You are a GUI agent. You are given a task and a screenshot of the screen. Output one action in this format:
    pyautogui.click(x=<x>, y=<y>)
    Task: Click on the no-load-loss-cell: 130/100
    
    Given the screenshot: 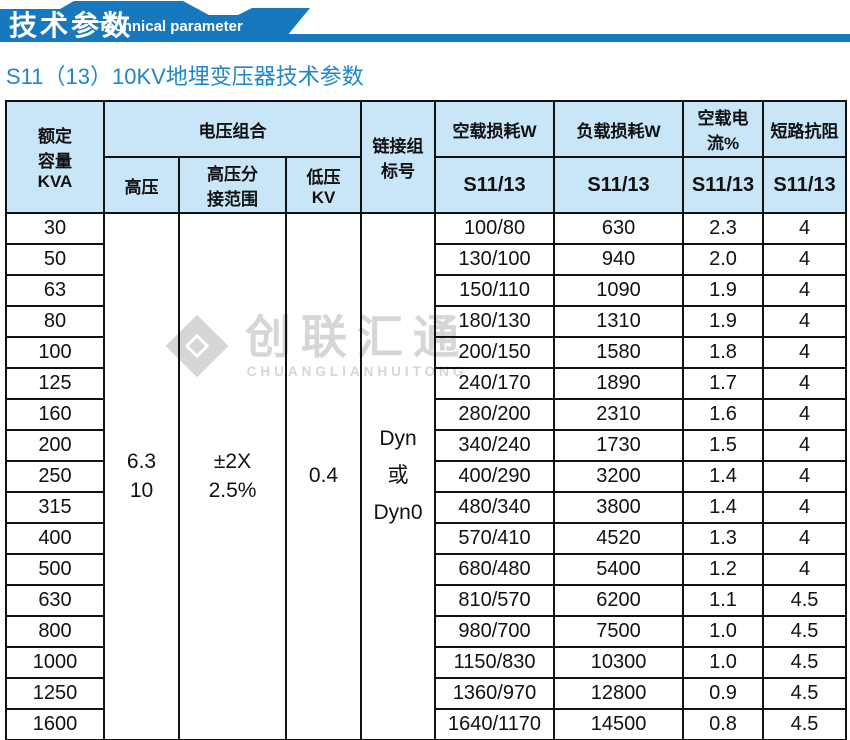 What is the action you would take?
    pyautogui.click(x=495, y=259)
    